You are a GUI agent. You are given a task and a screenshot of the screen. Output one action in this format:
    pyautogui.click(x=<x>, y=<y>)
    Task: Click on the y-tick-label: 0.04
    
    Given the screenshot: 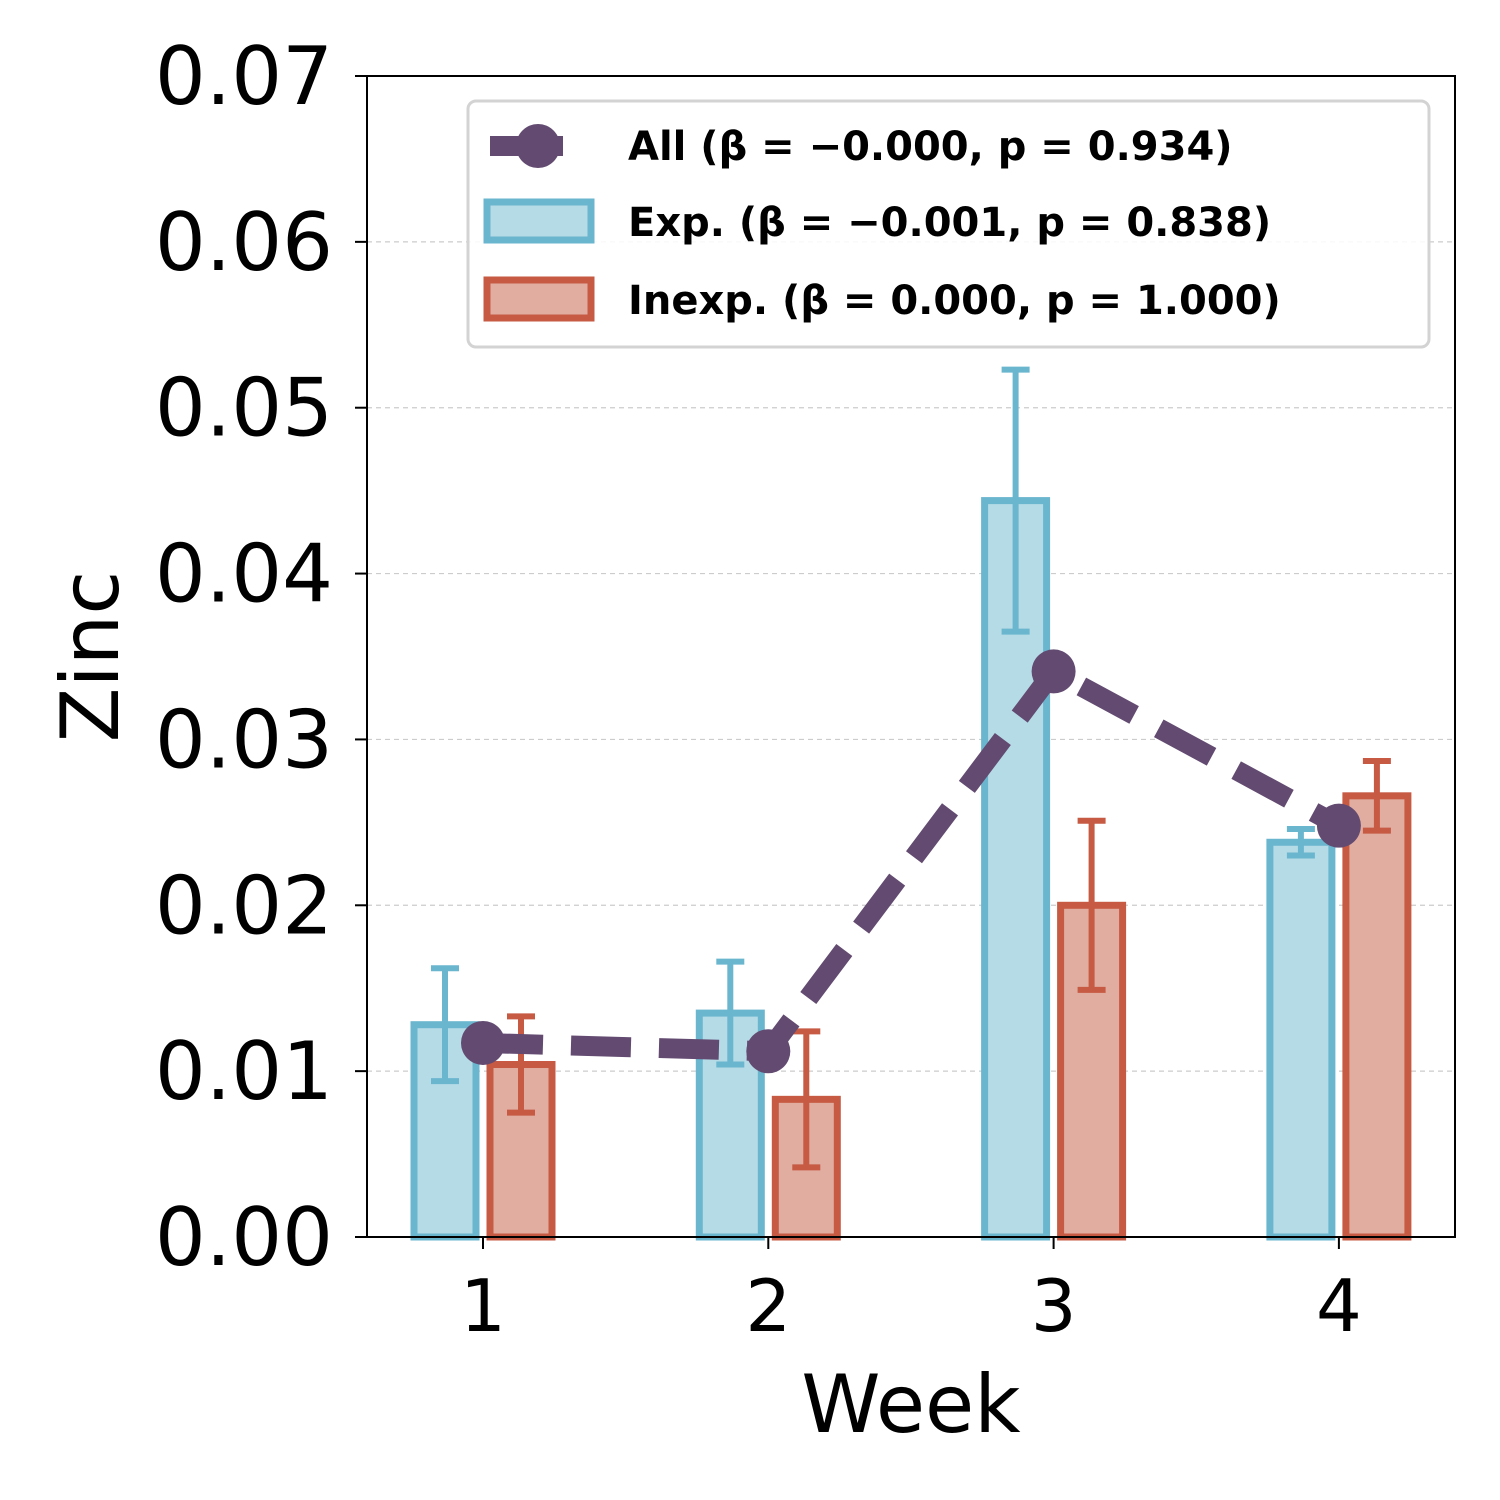 What is the action you would take?
    pyautogui.click(x=244, y=574)
    